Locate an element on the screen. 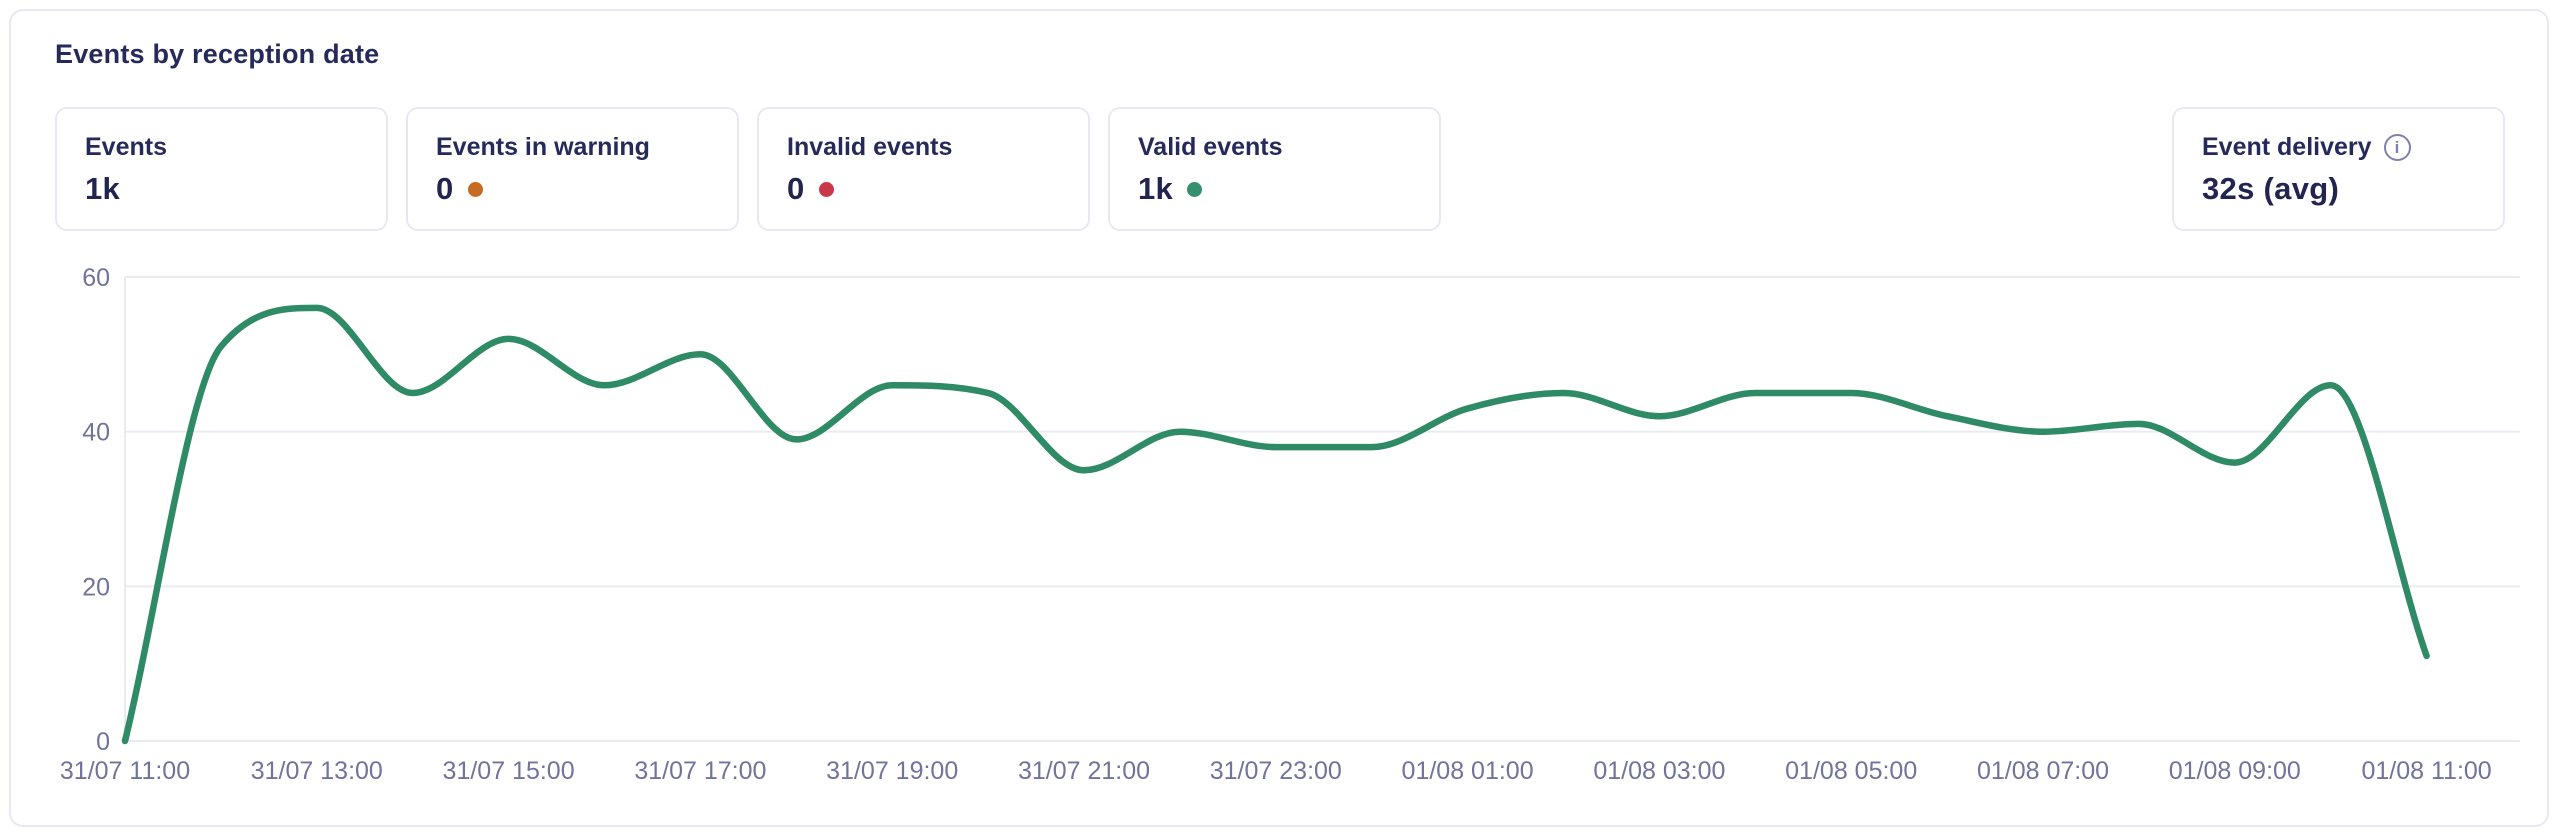 Image resolution: width=2558 pixels, height=838 pixels. stat-card-event-delivery: Event delivery i 32s (avg) is located at coordinates (2338, 169).